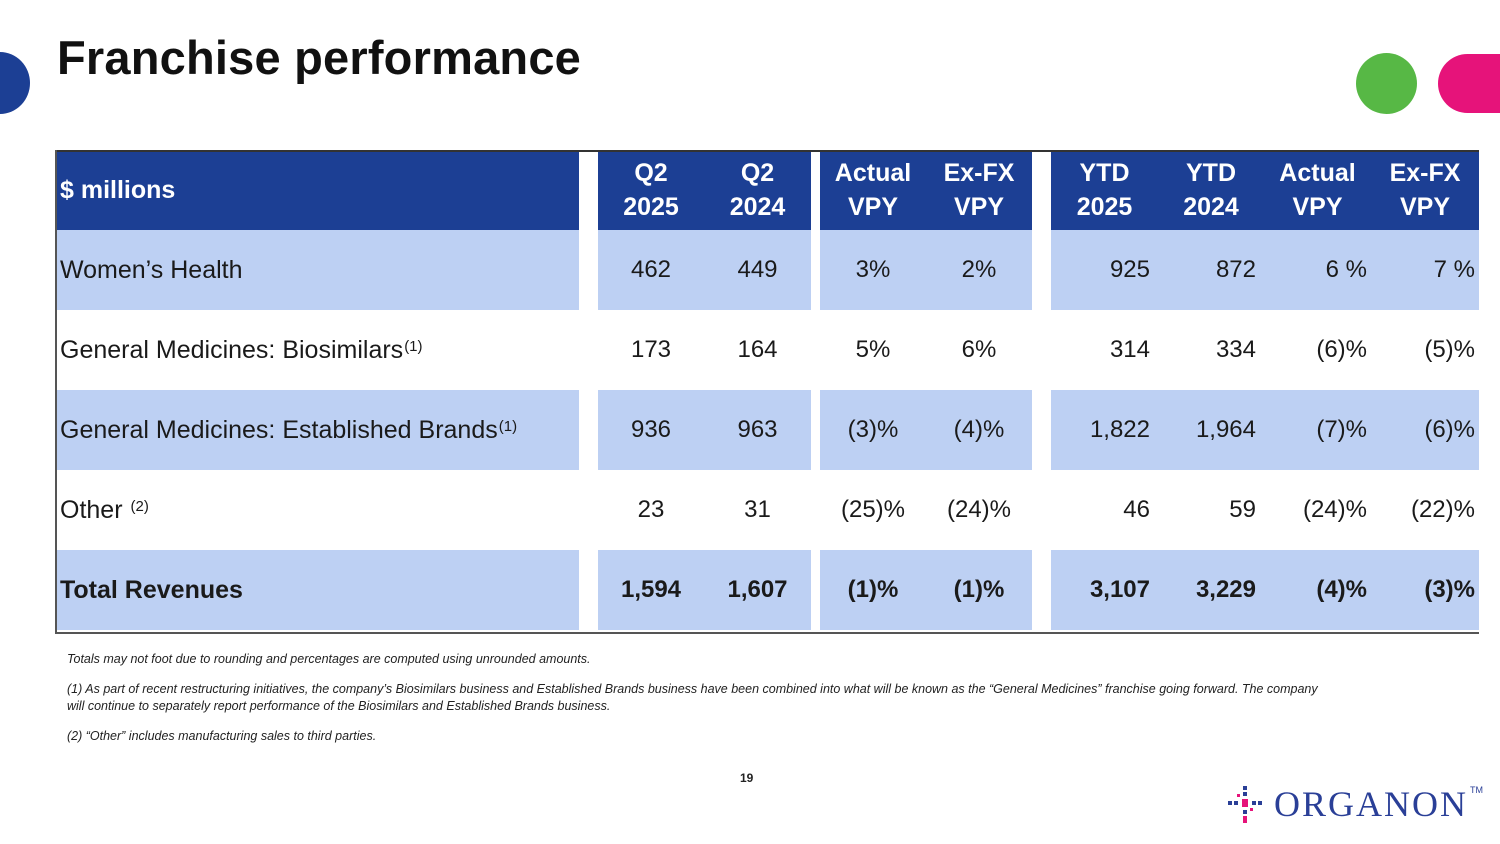 The image size is (1500, 844). Describe the element at coordinates (151, 589) in the screenshot. I see `row-label-text: Total Revenues` at that location.